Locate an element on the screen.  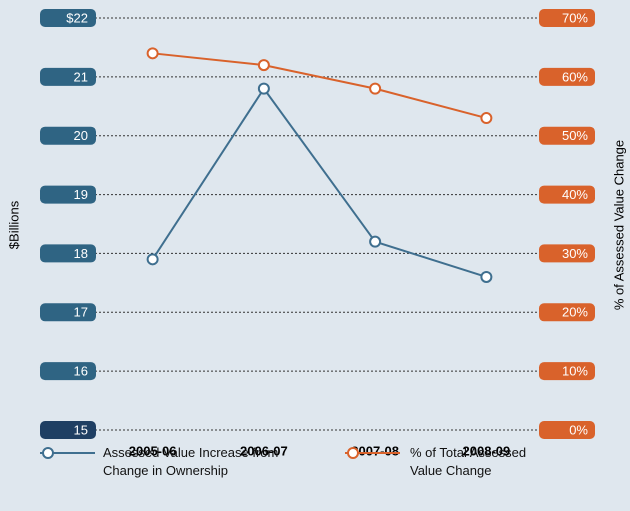
y2-tick-label: 60% is located at coordinates (575, 76).